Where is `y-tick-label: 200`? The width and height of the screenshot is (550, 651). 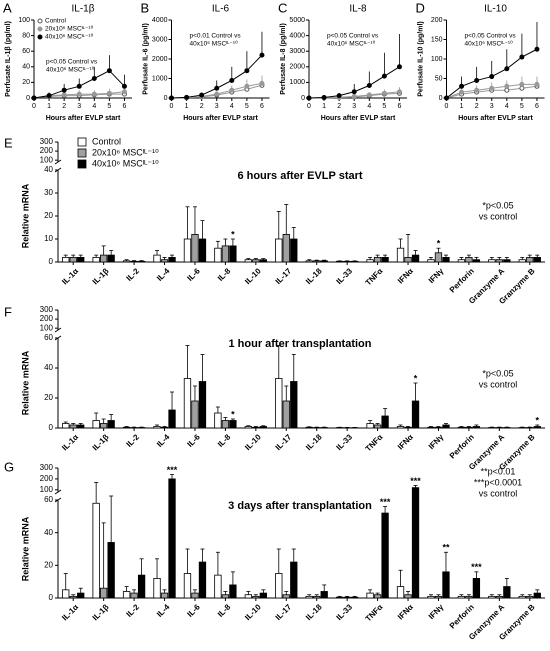
y-tick-label: 200 is located at coordinates (47, 318).